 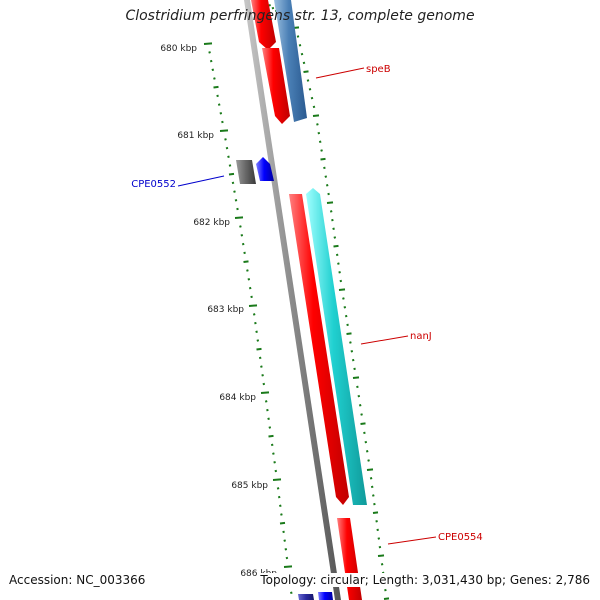 I want to click on gene-block-gray, so click(x=246, y=172).